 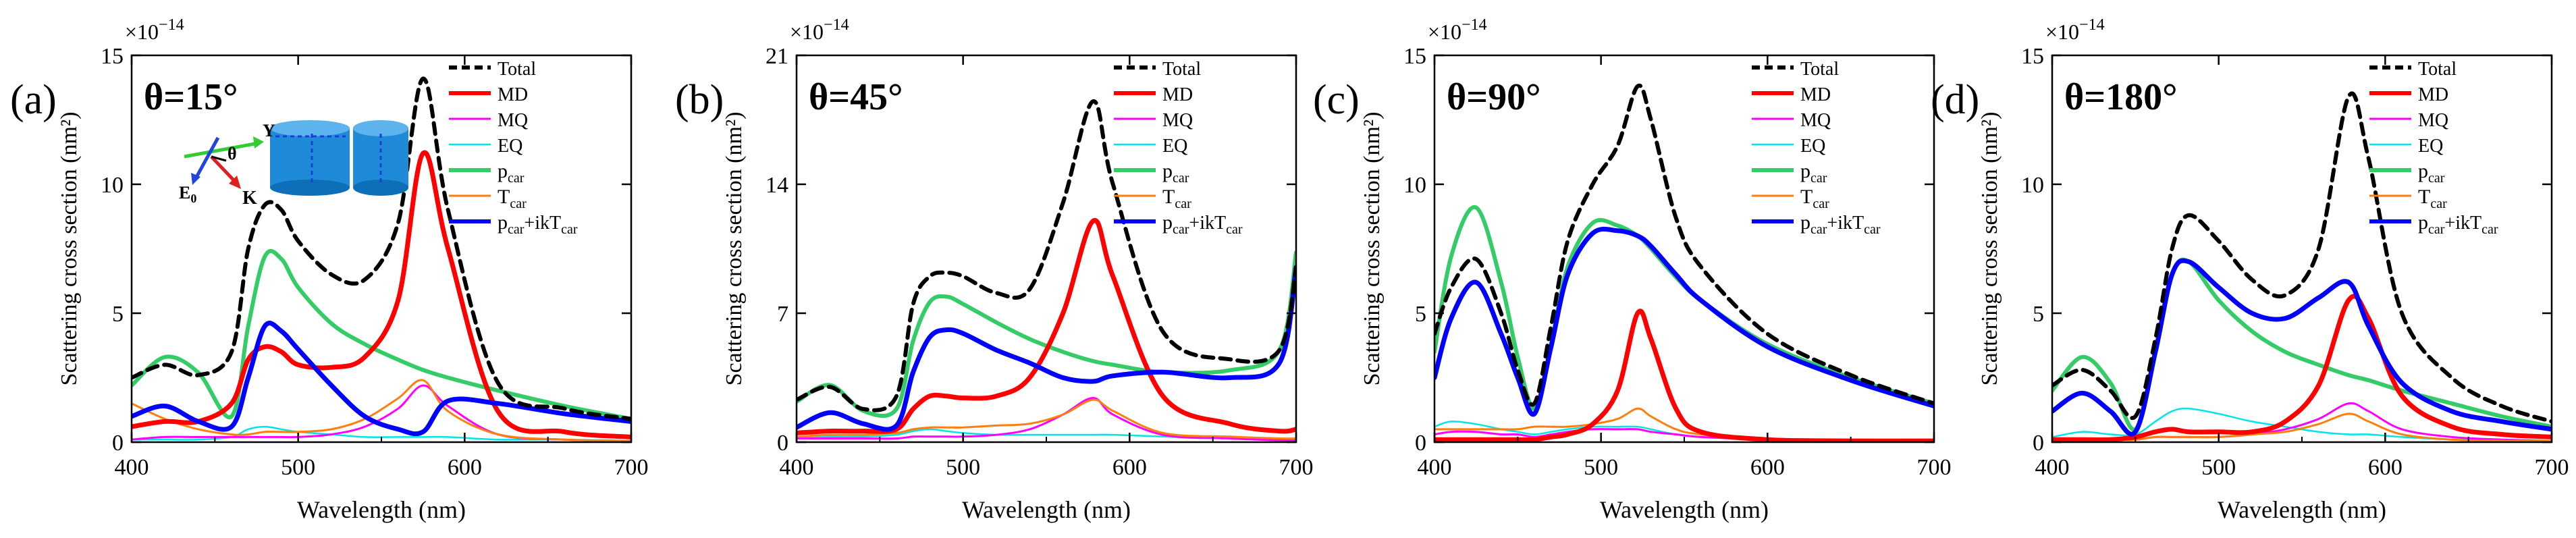 I want to click on panel-label: (b), so click(x=700, y=100).